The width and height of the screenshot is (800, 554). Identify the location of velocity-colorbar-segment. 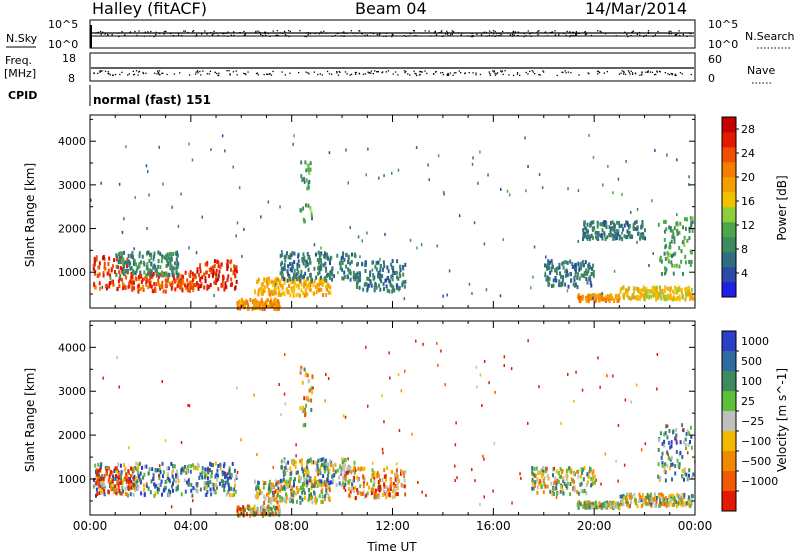
(729, 421).